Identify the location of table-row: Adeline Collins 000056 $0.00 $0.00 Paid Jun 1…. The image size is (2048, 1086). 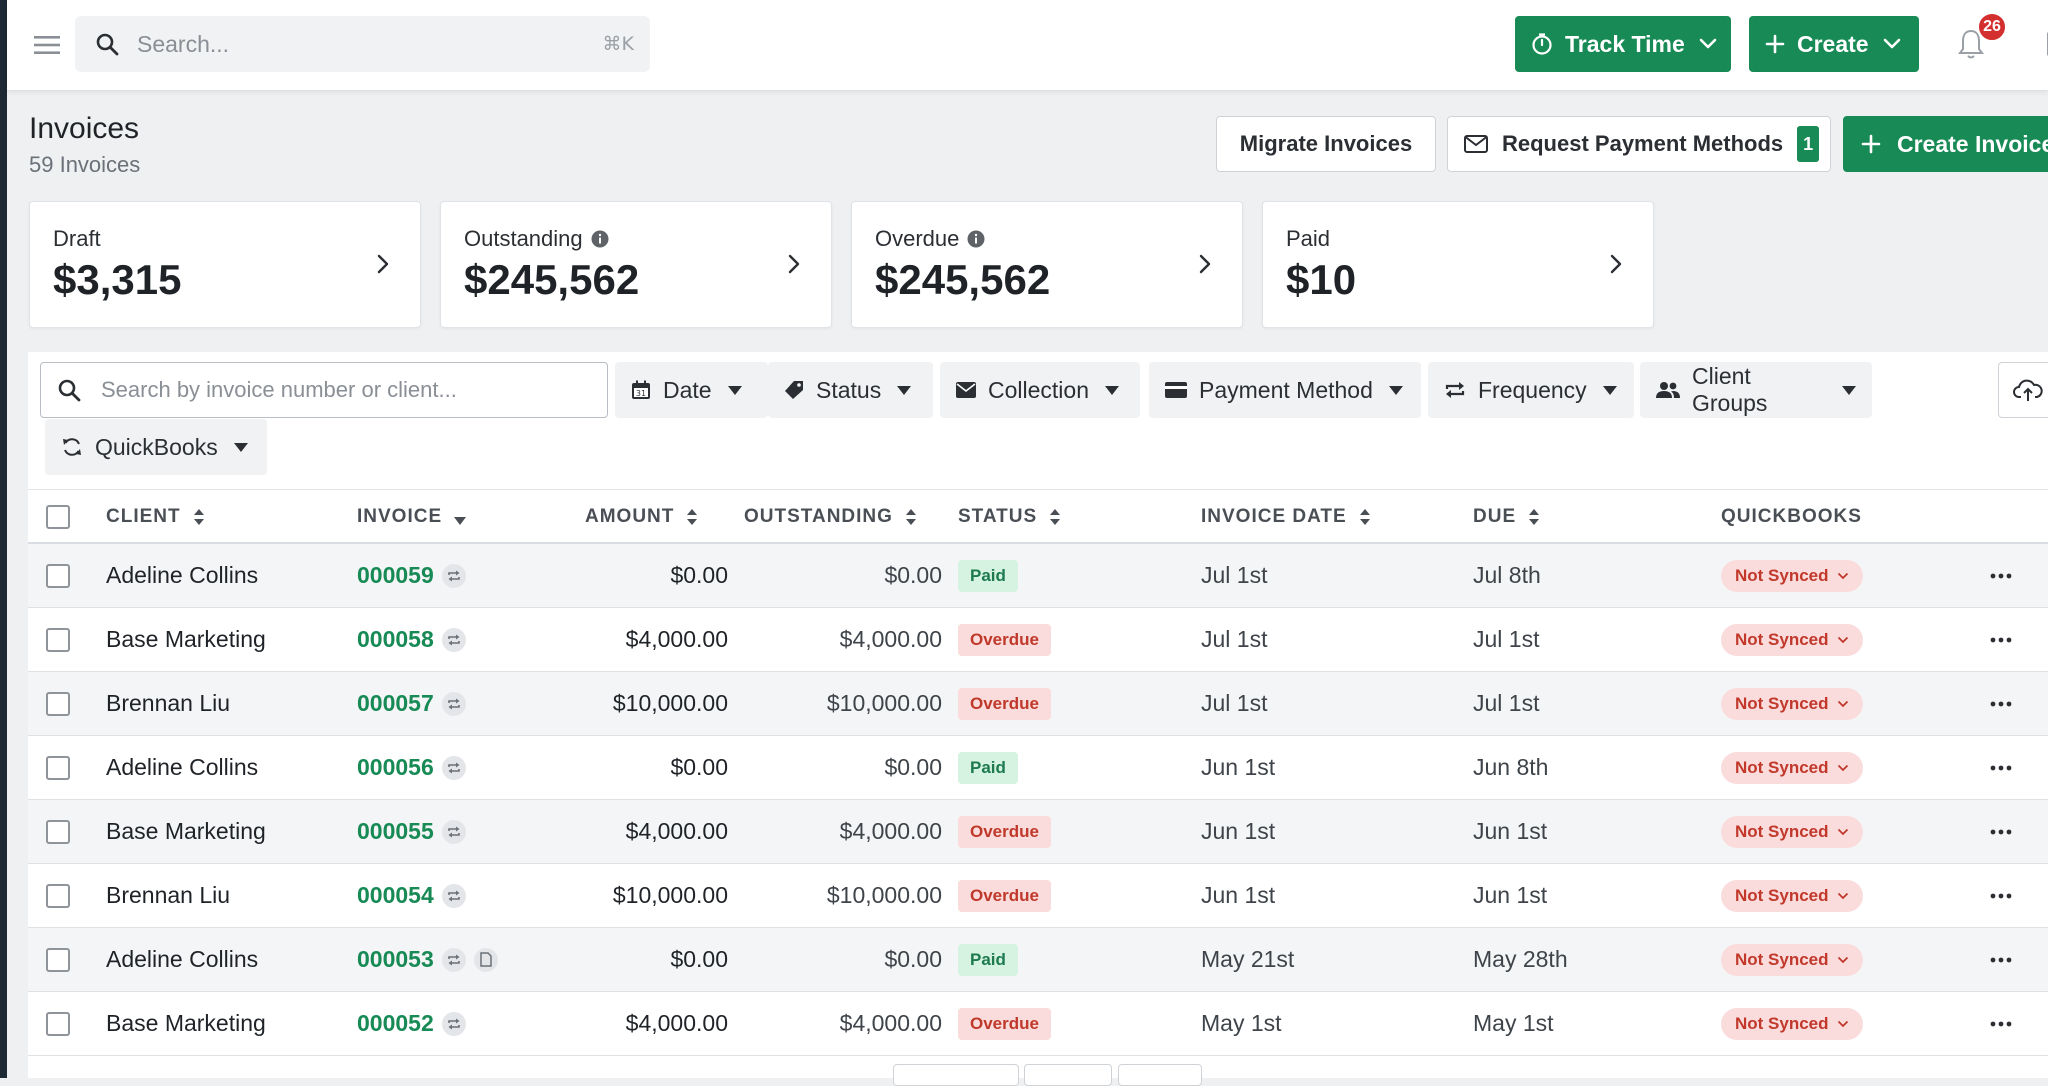
(1038, 768).